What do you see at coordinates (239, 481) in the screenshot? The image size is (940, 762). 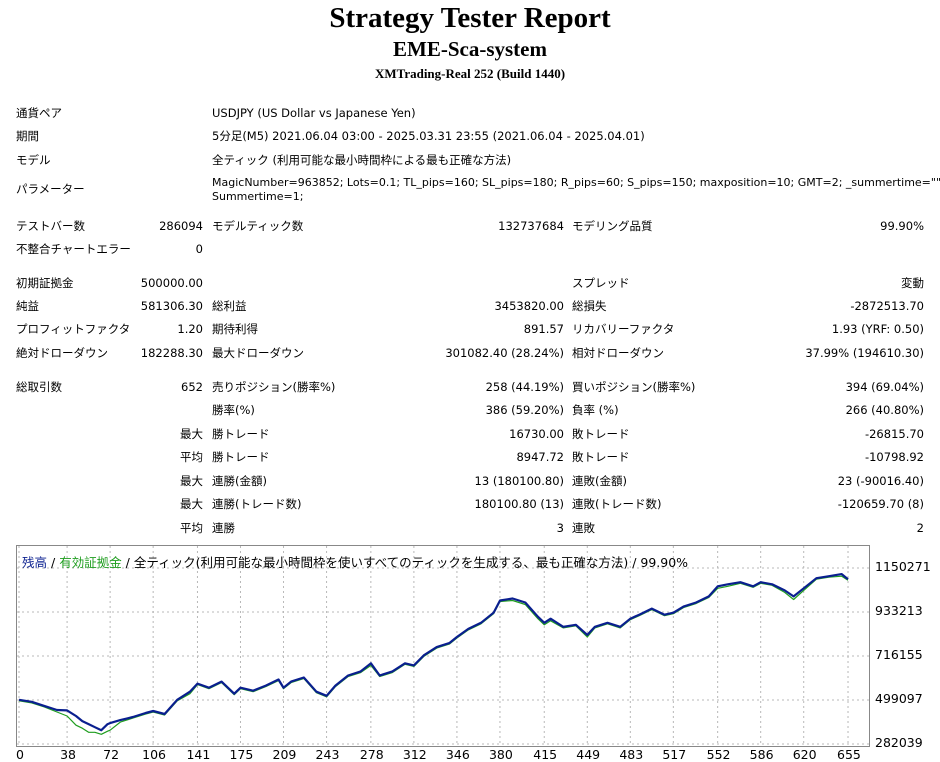 I see `max-consec-wins-label: 連勝(金額)` at bounding box center [239, 481].